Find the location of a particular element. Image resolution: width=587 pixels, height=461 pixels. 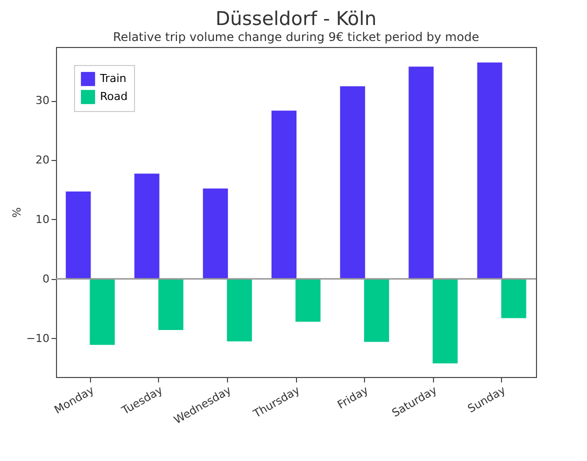

legend-label: Train is located at coordinates (112, 78).